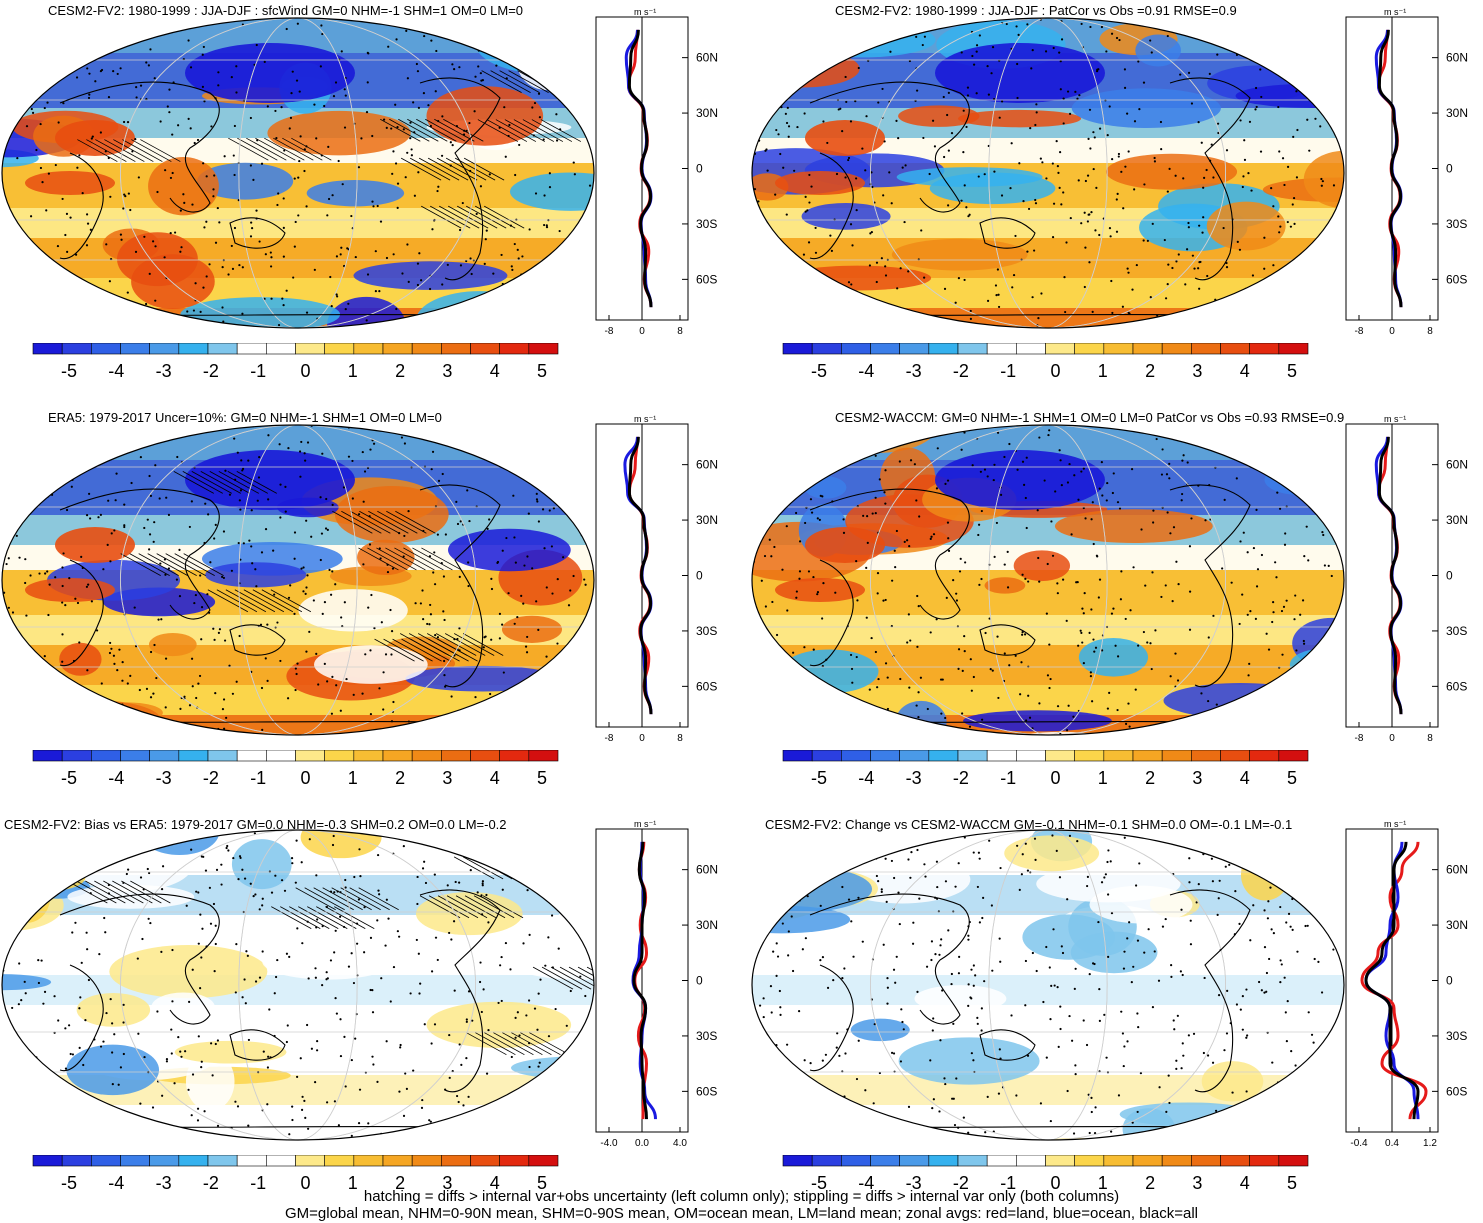 This screenshot has width=1483, height=1223. What do you see at coordinates (295, 769) in the screenshot?
I see `colorbar-p3: -5 -4 -3 -2 -1 0 1 2 3 4 5` at bounding box center [295, 769].